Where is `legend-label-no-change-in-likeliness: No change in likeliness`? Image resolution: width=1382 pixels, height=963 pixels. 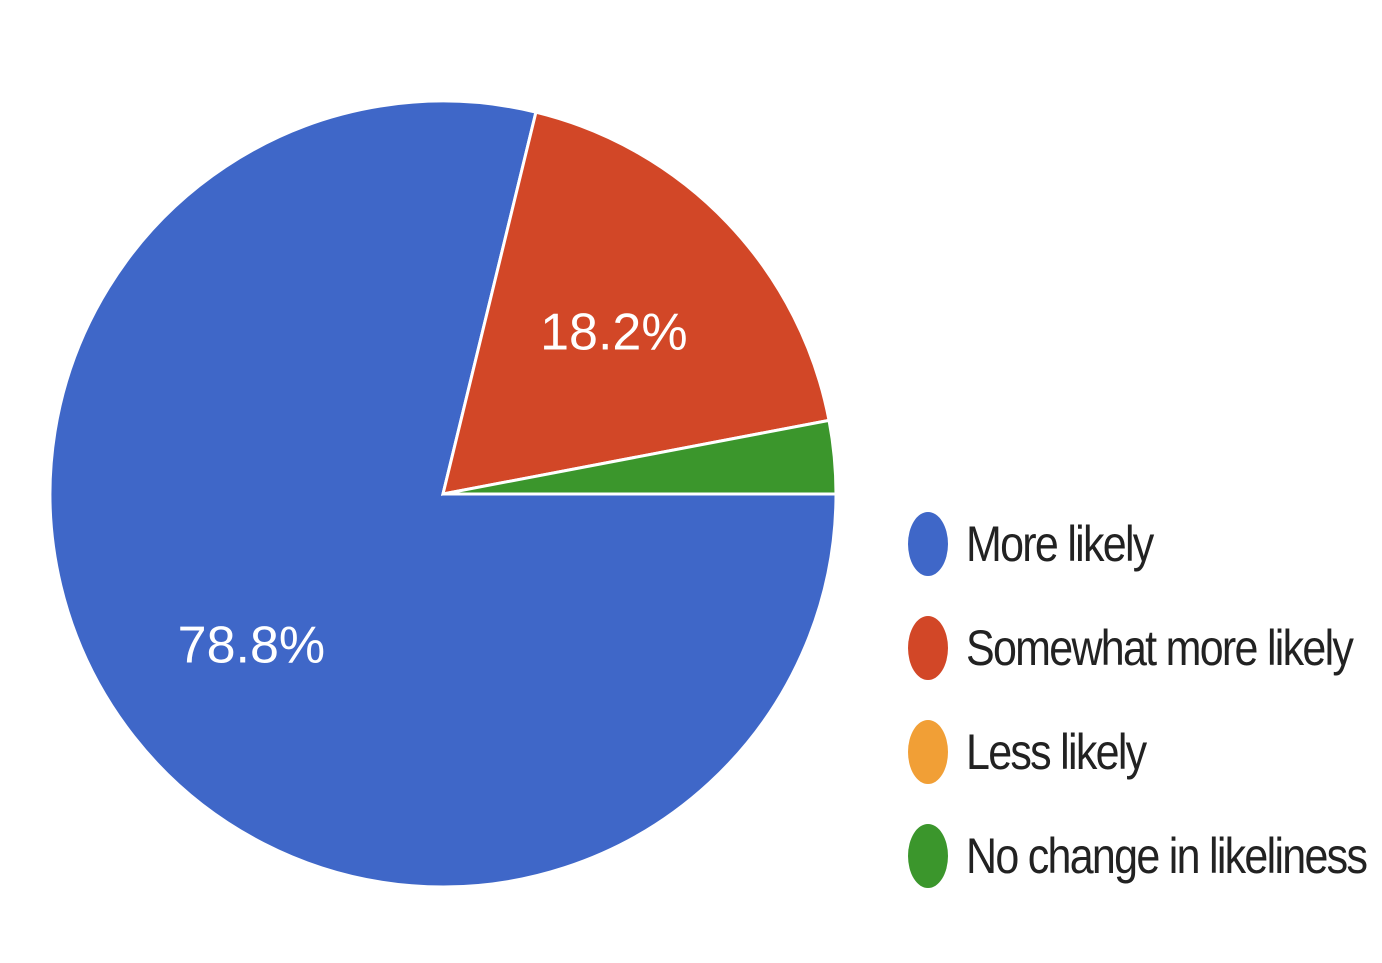 legend-label-no-change-in-likeliness: No change in likeliness is located at coordinates (1167, 856).